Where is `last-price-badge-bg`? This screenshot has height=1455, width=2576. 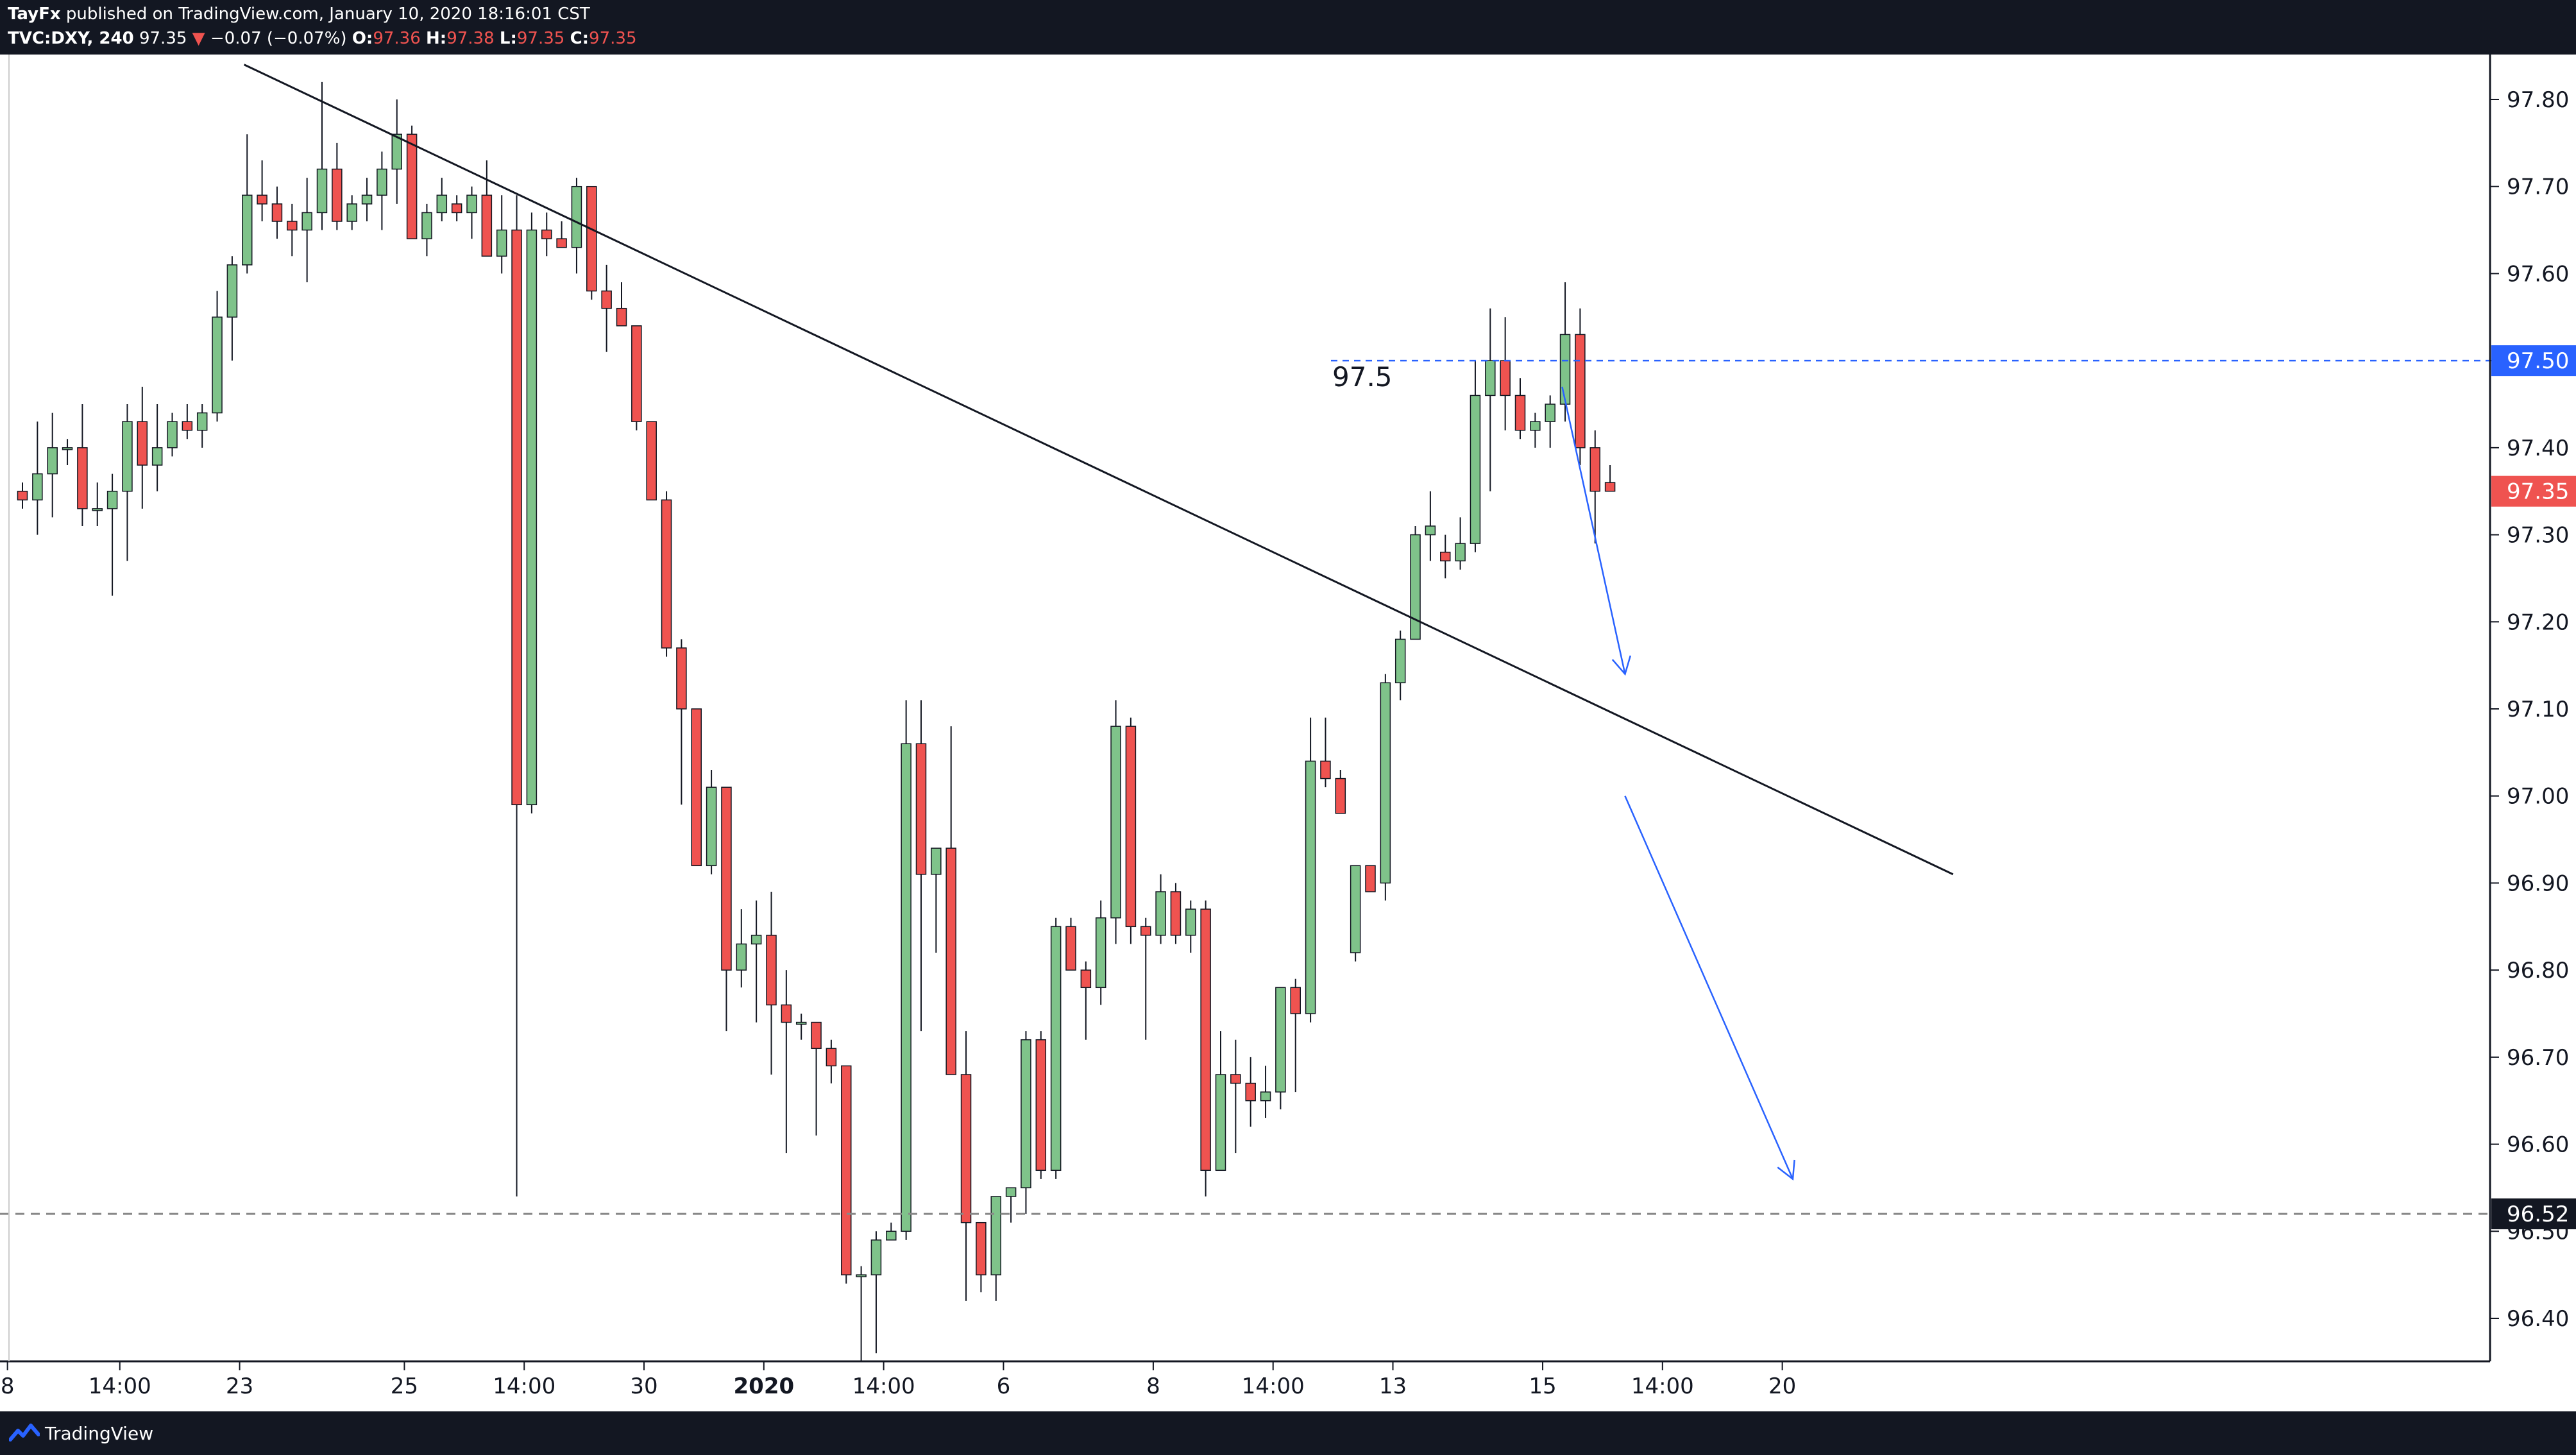 last-price-badge-bg is located at coordinates (2533, 491).